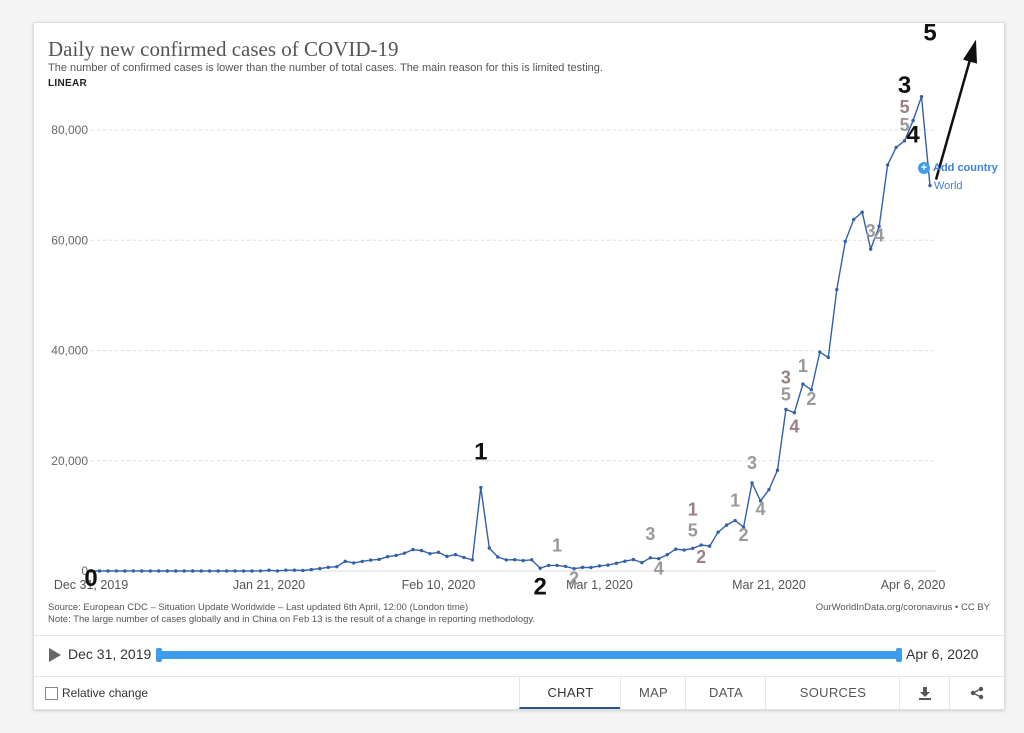  Describe the element at coordinates (159, 655) in the screenshot. I see `timeline-start-handle` at that location.